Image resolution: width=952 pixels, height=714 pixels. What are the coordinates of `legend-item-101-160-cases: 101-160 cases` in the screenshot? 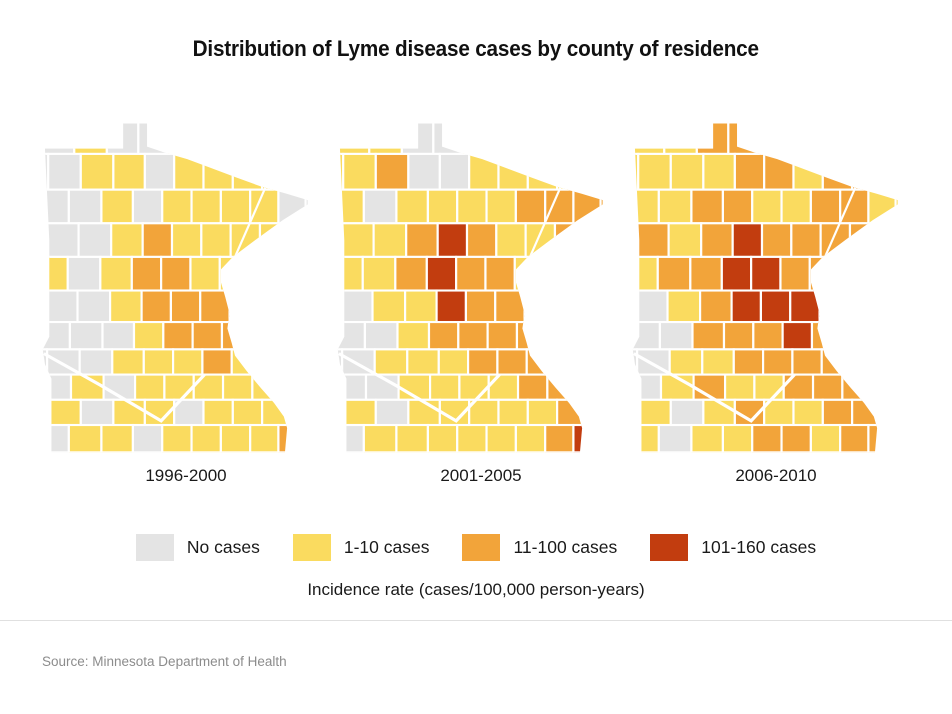 It's located at (733, 547).